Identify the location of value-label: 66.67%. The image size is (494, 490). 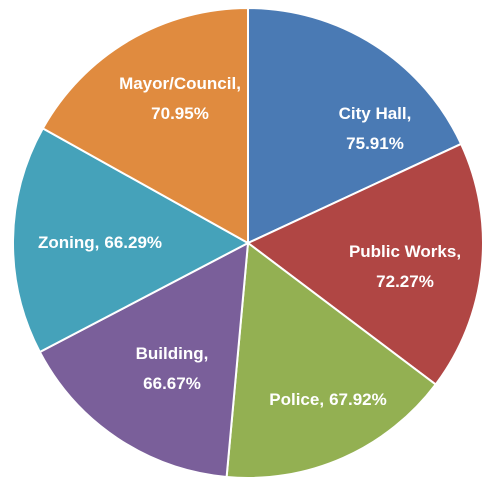
(172, 383).